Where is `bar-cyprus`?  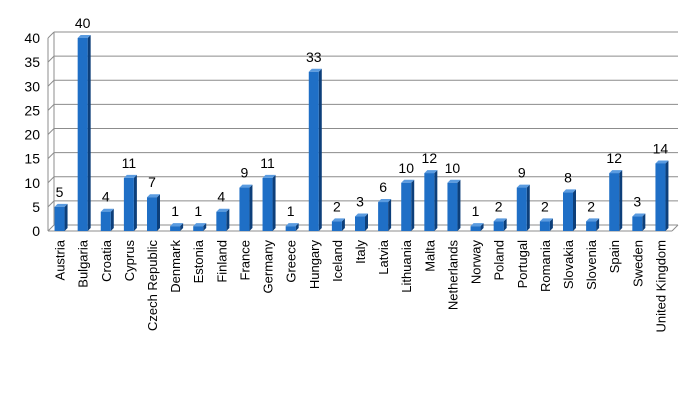 bar-cyprus is located at coordinates (130, 202).